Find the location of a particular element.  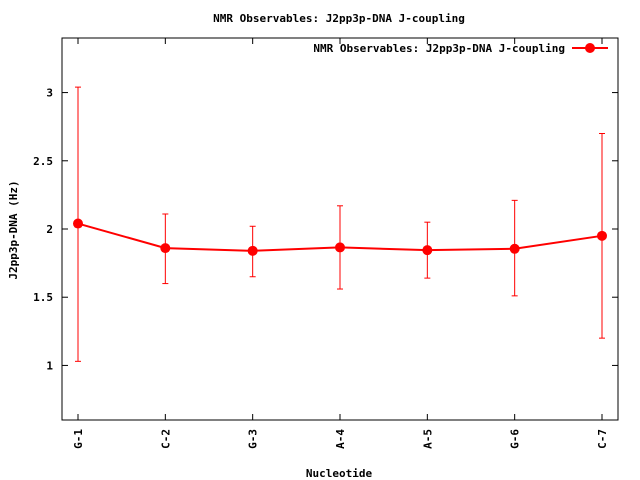

y-axis-label: J2pp3p-DNA (Hz) is located at coordinates (13, 229).